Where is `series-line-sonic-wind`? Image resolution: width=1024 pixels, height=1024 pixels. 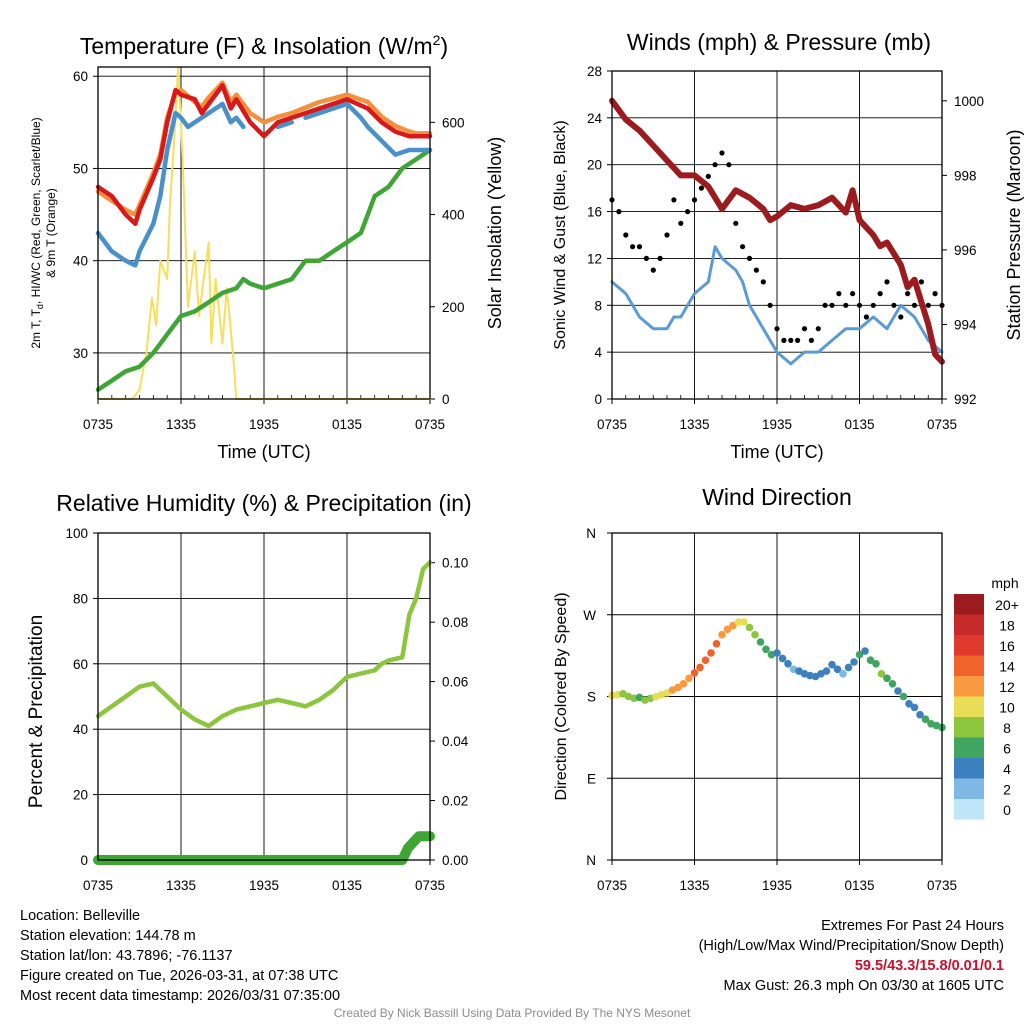
series-line-sonic-wind is located at coordinates (777, 305).